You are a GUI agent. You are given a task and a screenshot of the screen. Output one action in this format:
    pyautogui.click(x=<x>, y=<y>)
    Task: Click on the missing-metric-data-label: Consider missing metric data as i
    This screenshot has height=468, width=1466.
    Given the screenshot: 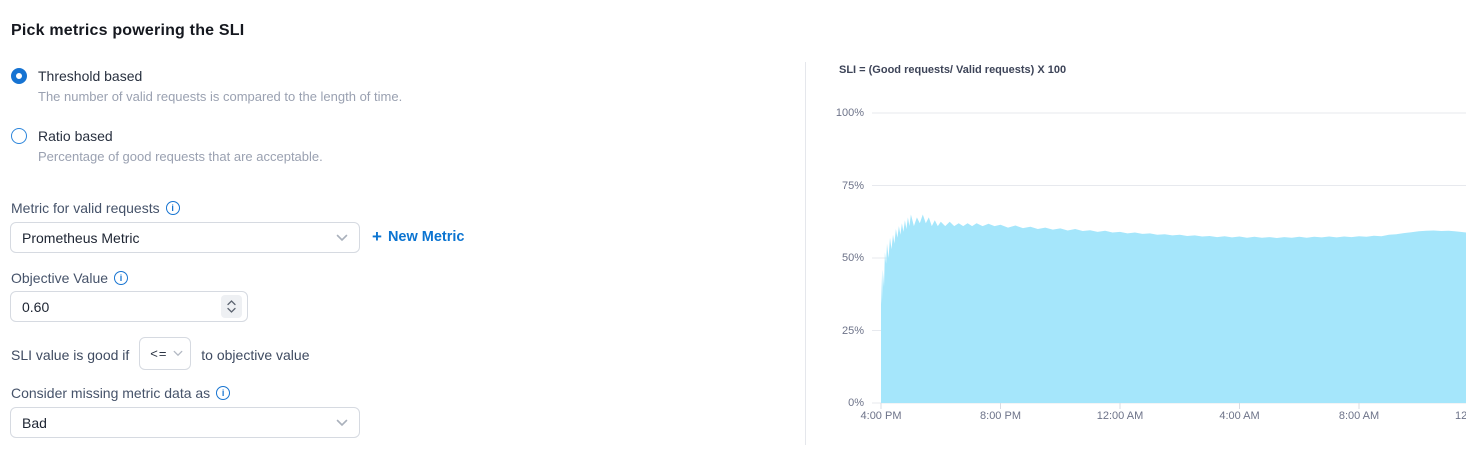 What is the action you would take?
    pyautogui.click(x=121, y=393)
    